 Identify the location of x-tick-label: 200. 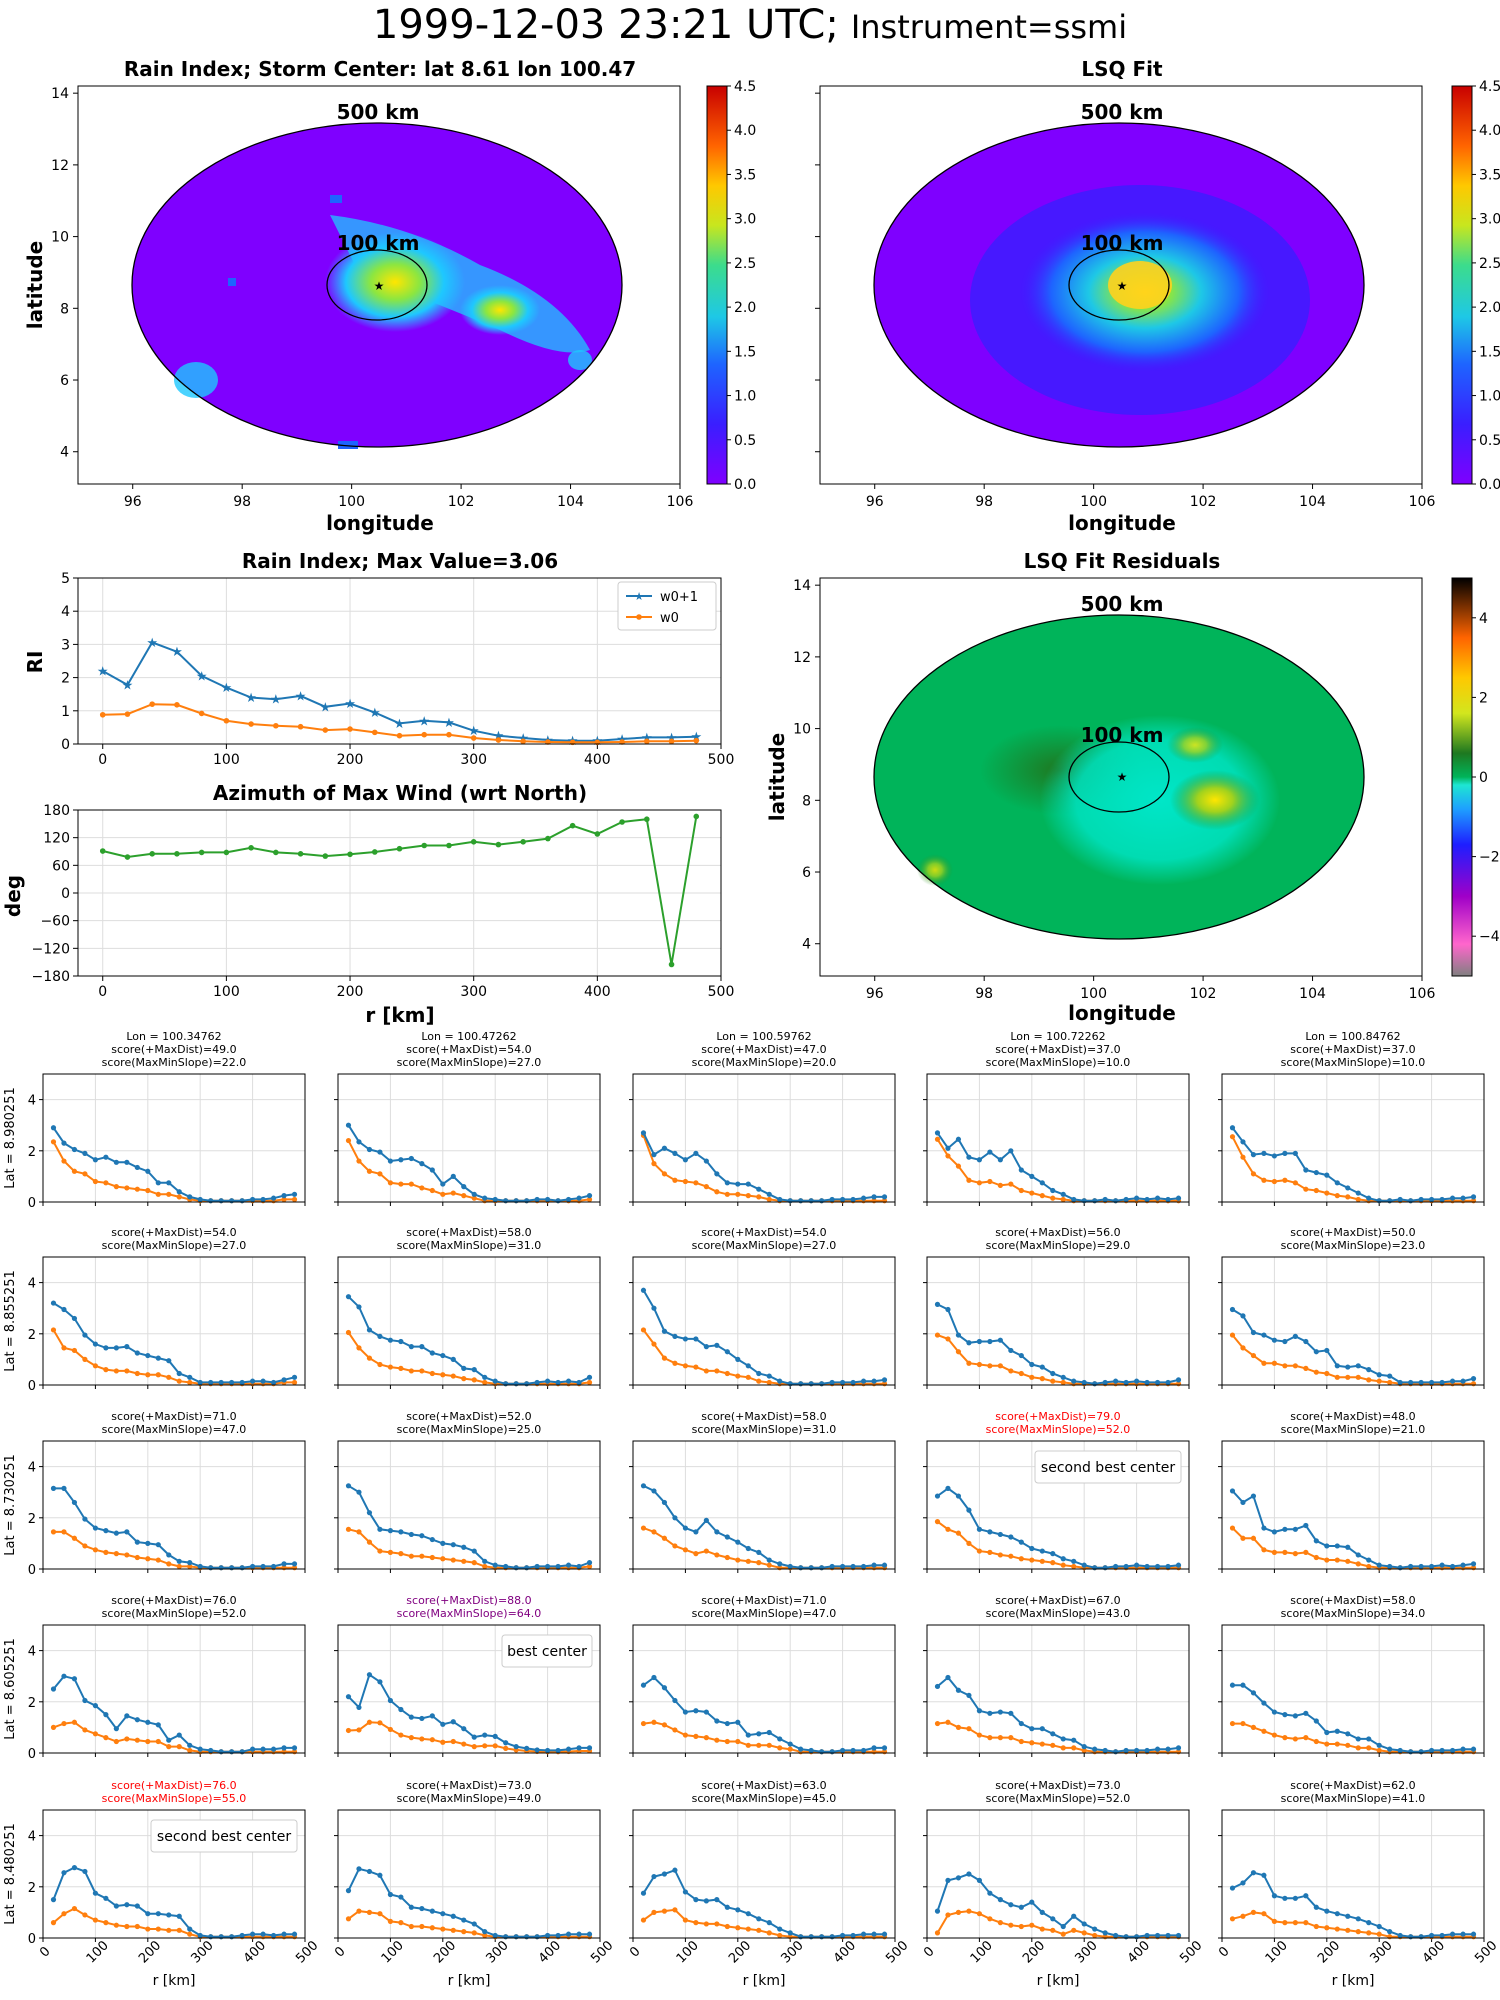
(445, 1952).